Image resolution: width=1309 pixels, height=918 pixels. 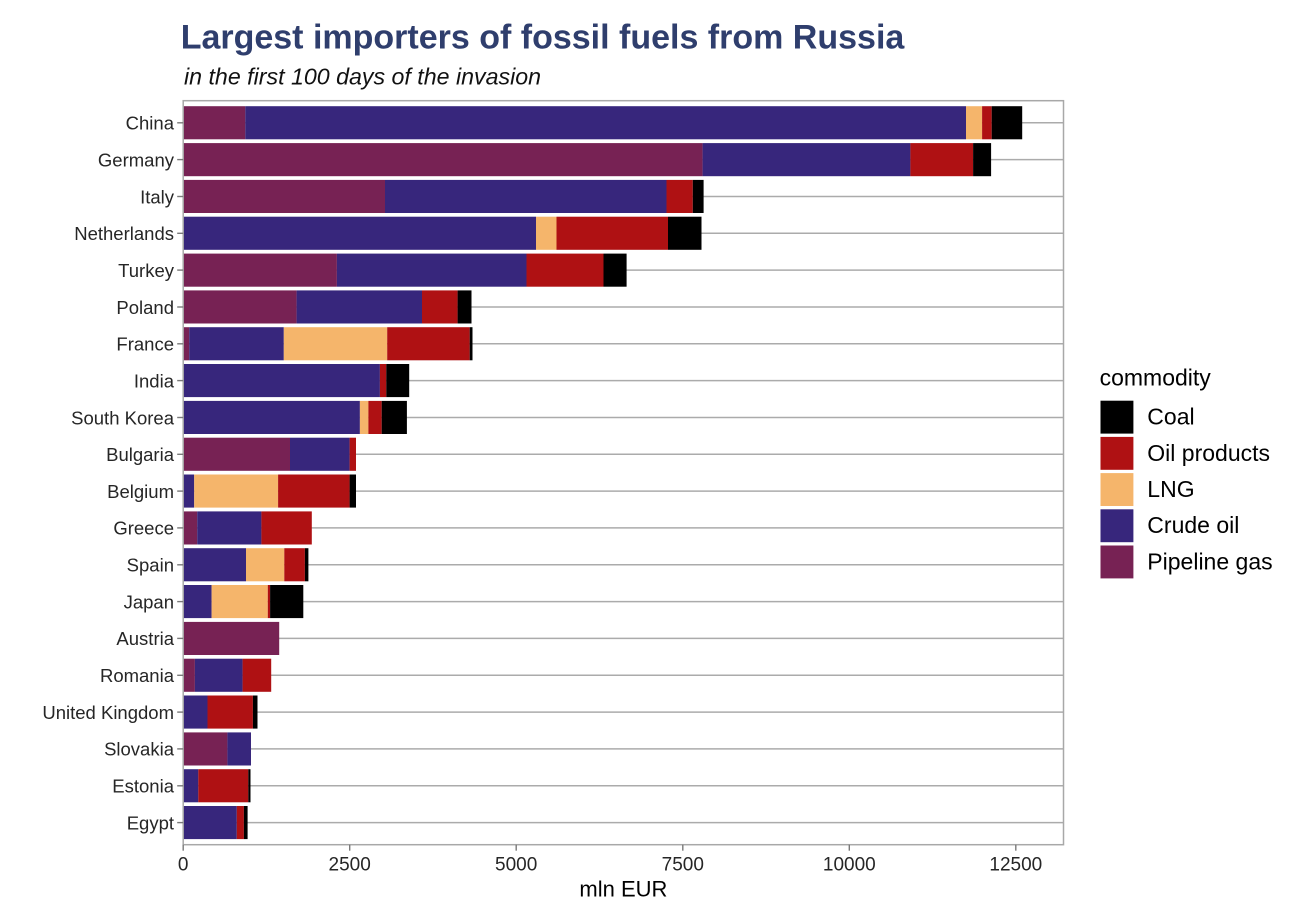 I want to click on svg-text: Coal, so click(x=1170, y=417).